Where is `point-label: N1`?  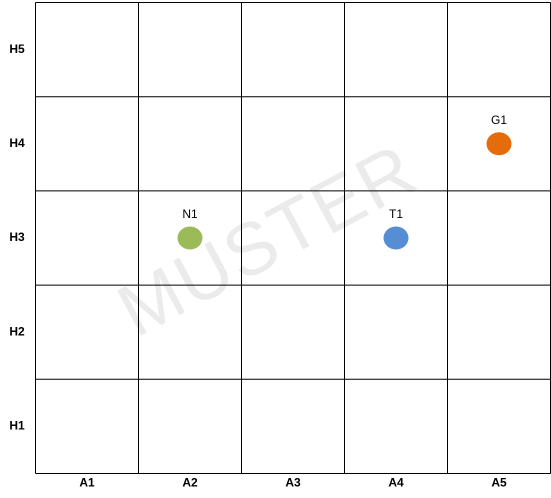
point-label: N1 is located at coordinates (190, 214).